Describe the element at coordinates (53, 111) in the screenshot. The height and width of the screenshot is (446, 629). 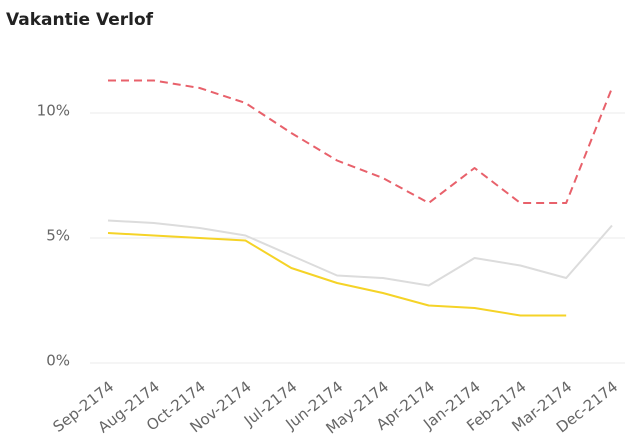
I see `y-tick-label: 10%` at that location.